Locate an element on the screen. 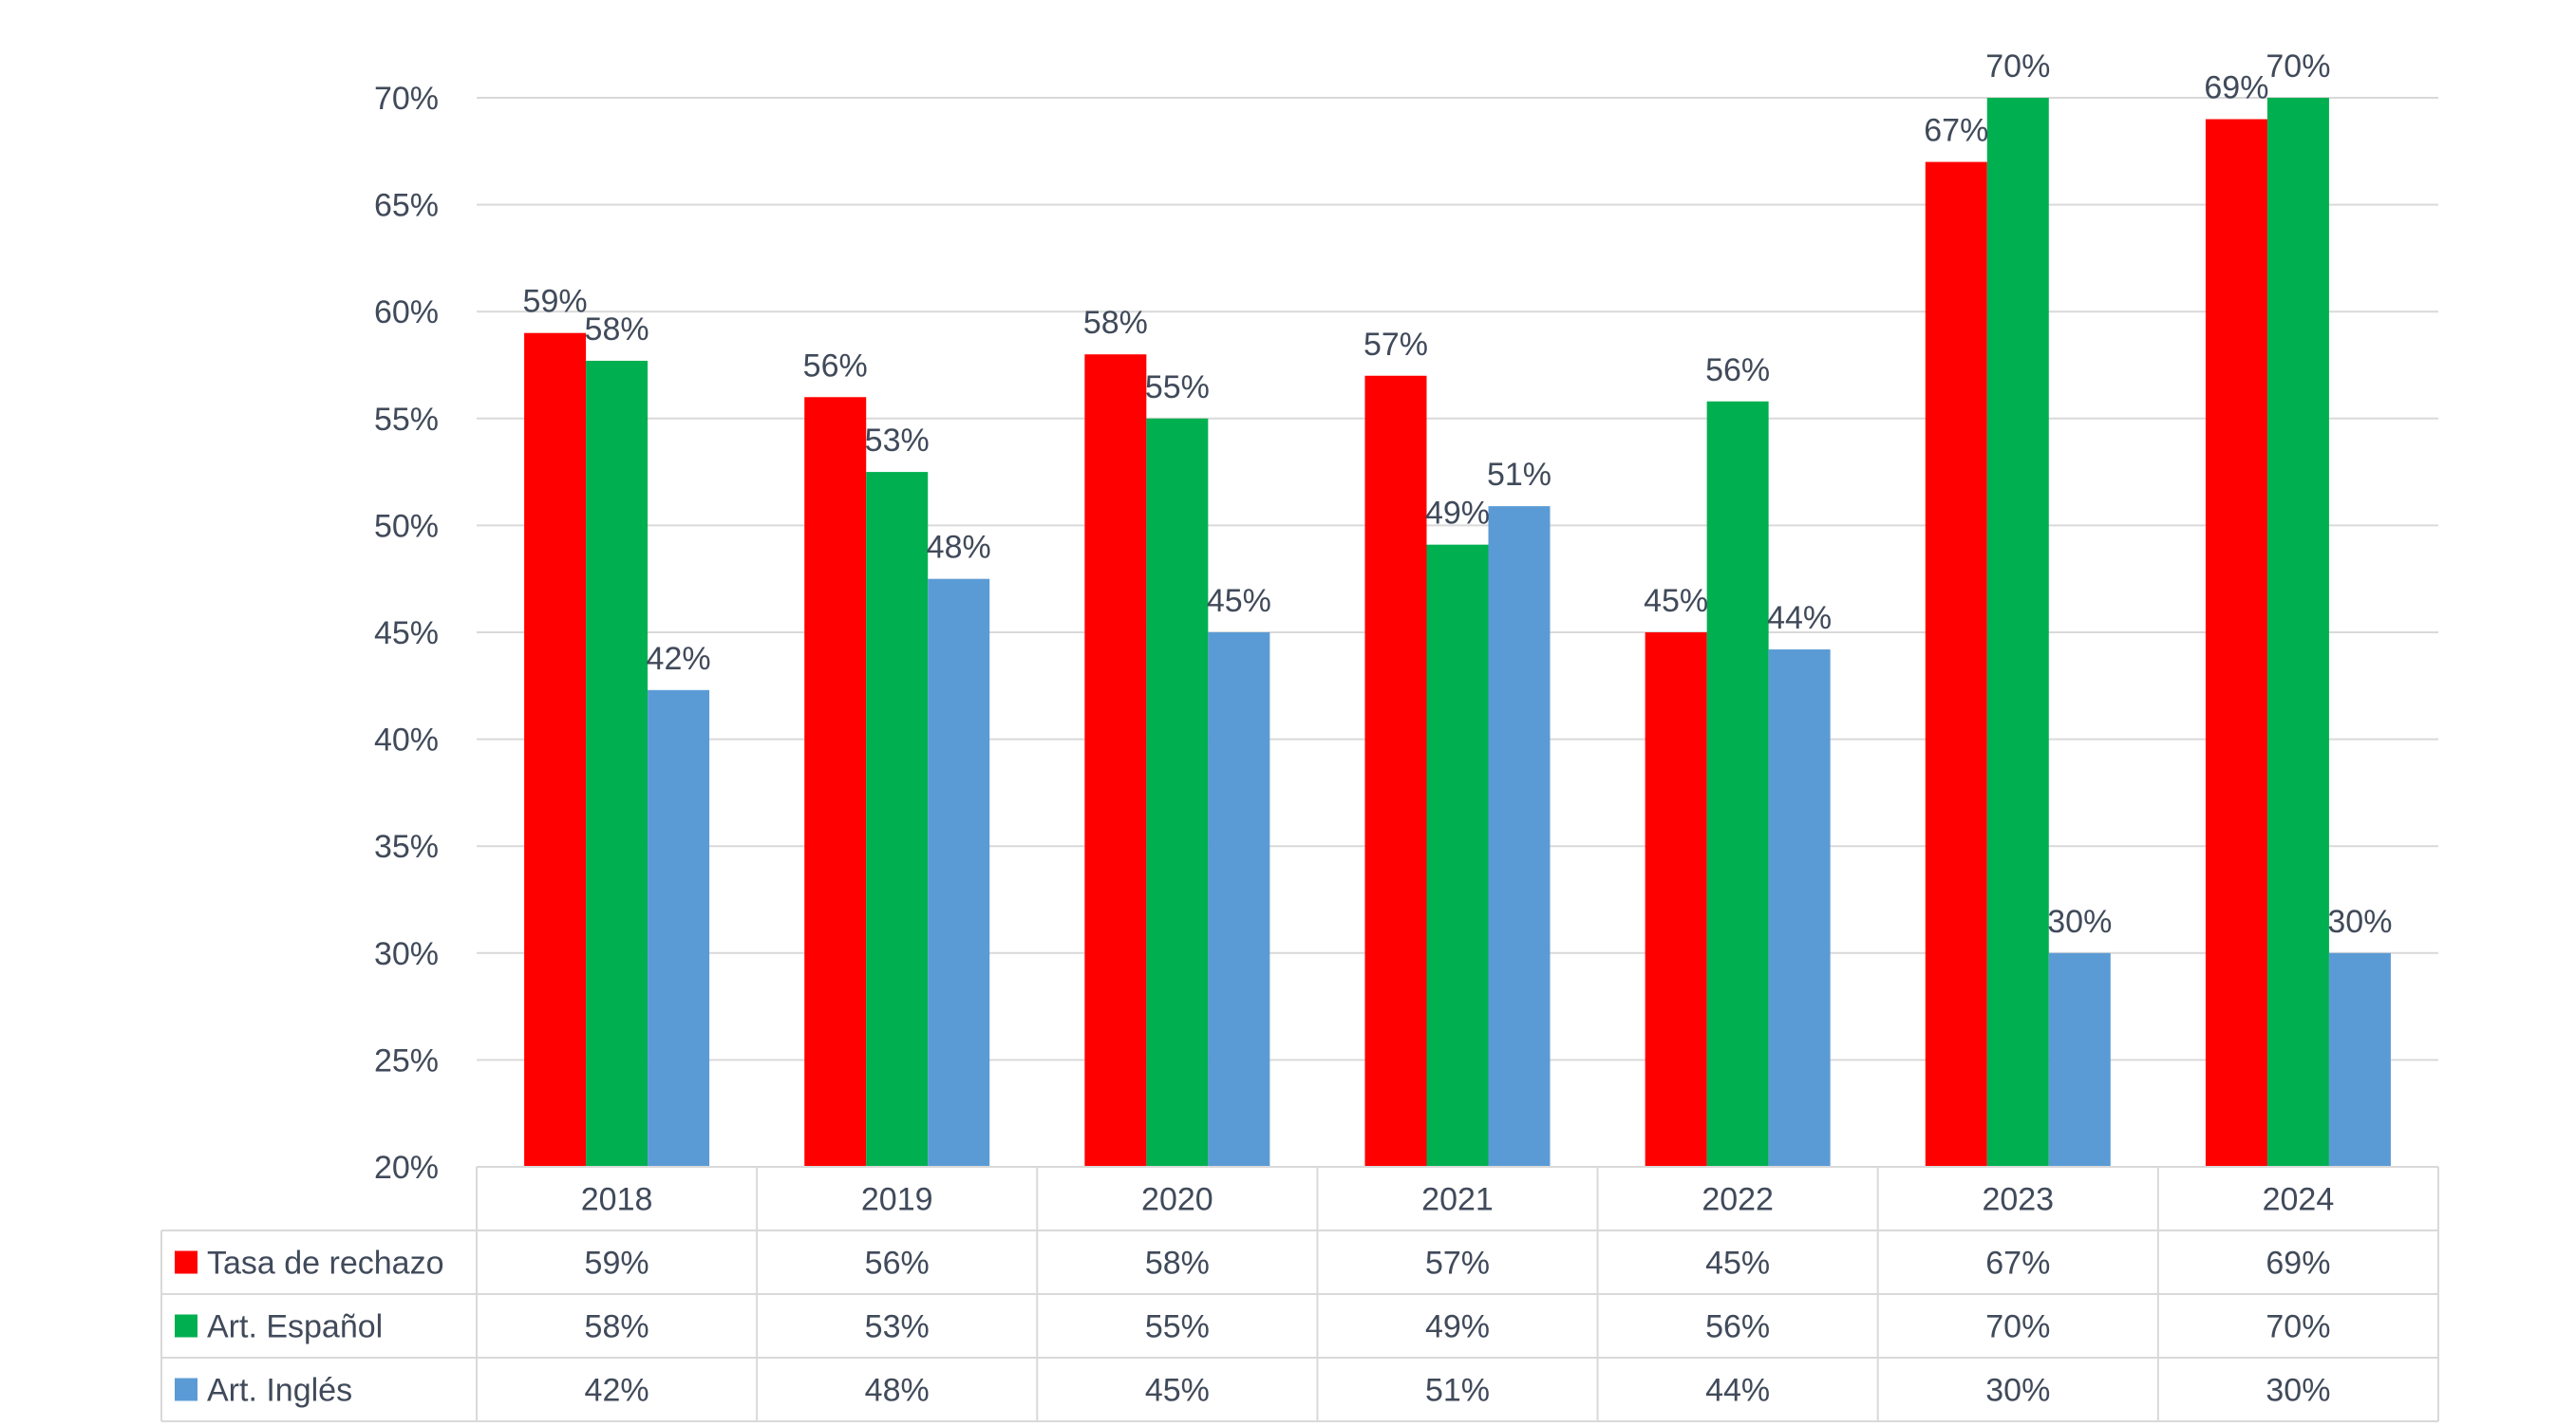 This screenshot has width=2576, height=1427. legend-label: Tasa de rechazo is located at coordinates (325, 1264).